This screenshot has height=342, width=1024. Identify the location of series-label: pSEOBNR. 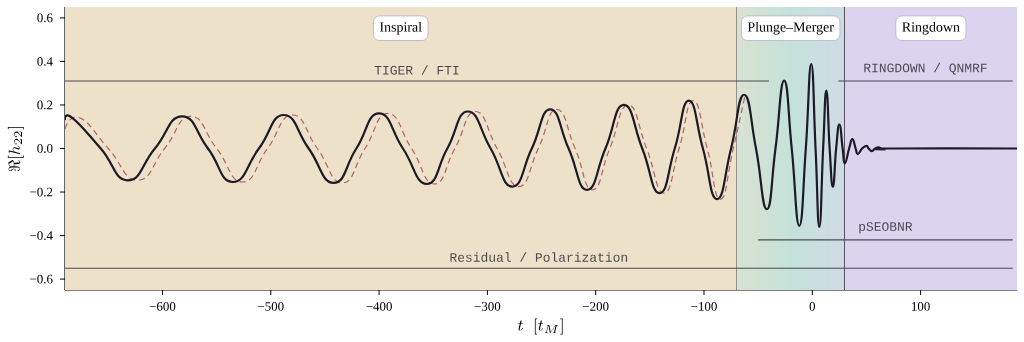
(886, 228).